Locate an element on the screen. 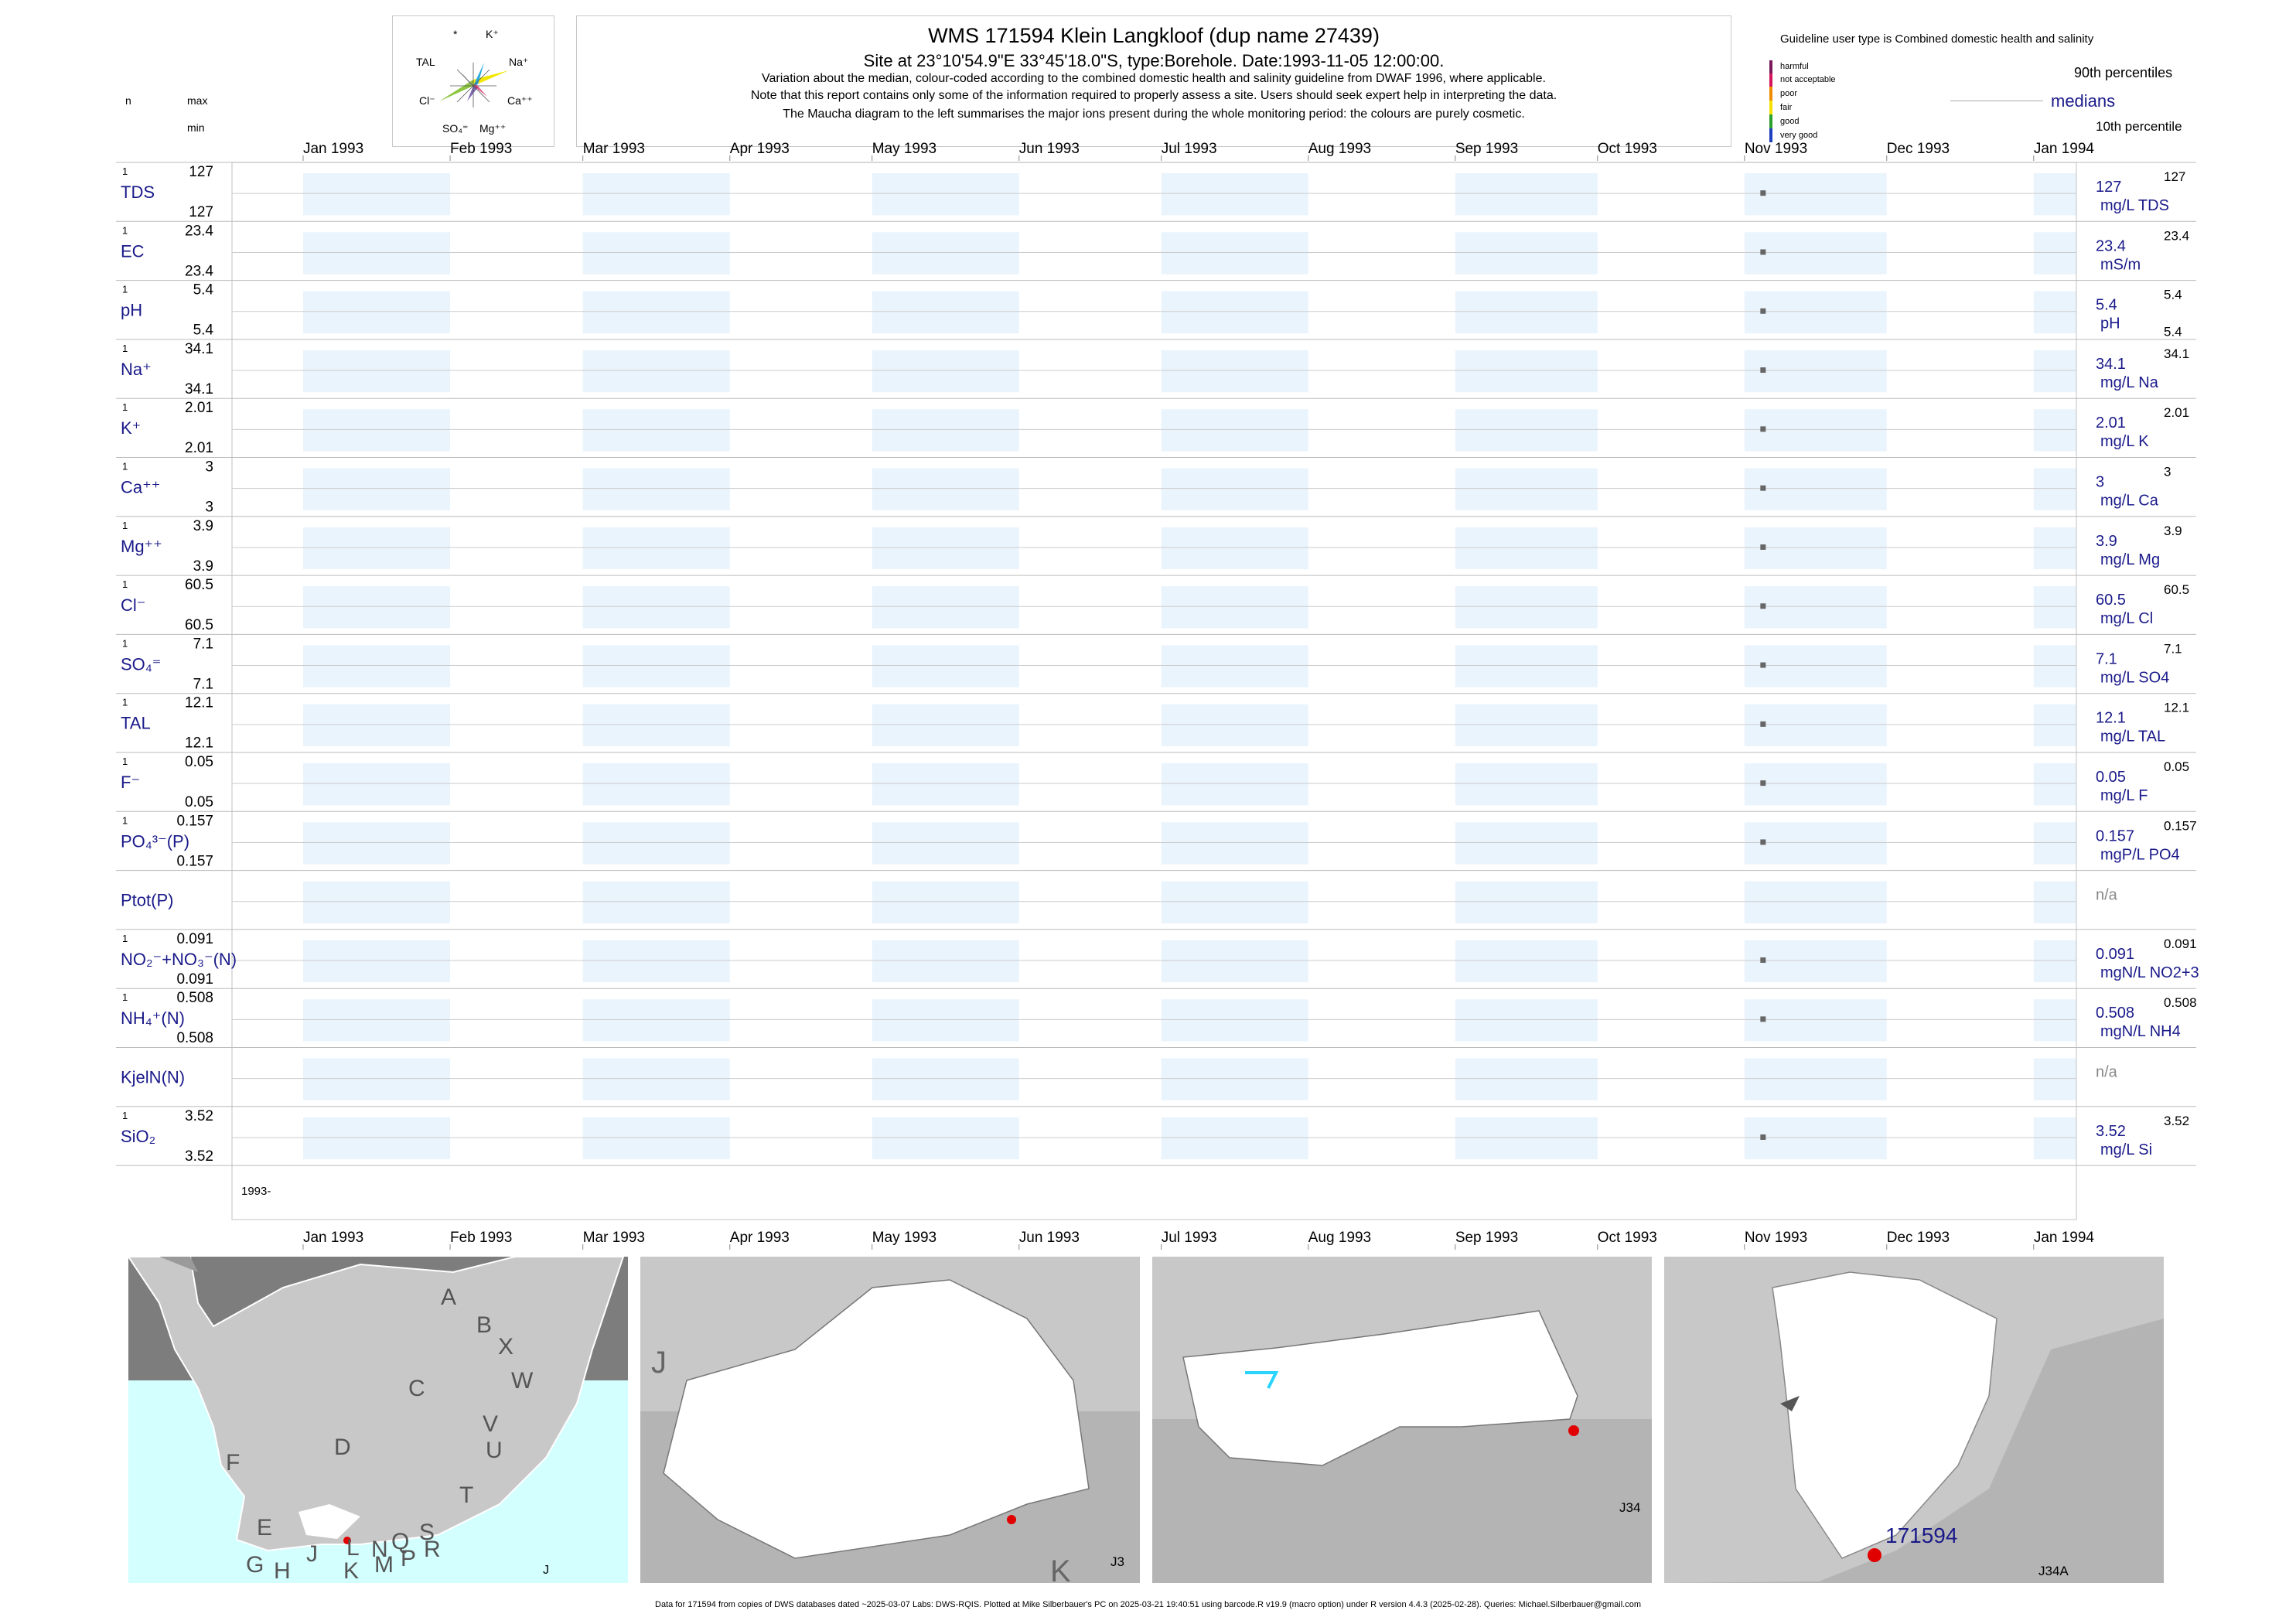 Image resolution: width=2296 pixels, height=1624 pixels. series-name: Na⁺ is located at coordinates (136, 369).